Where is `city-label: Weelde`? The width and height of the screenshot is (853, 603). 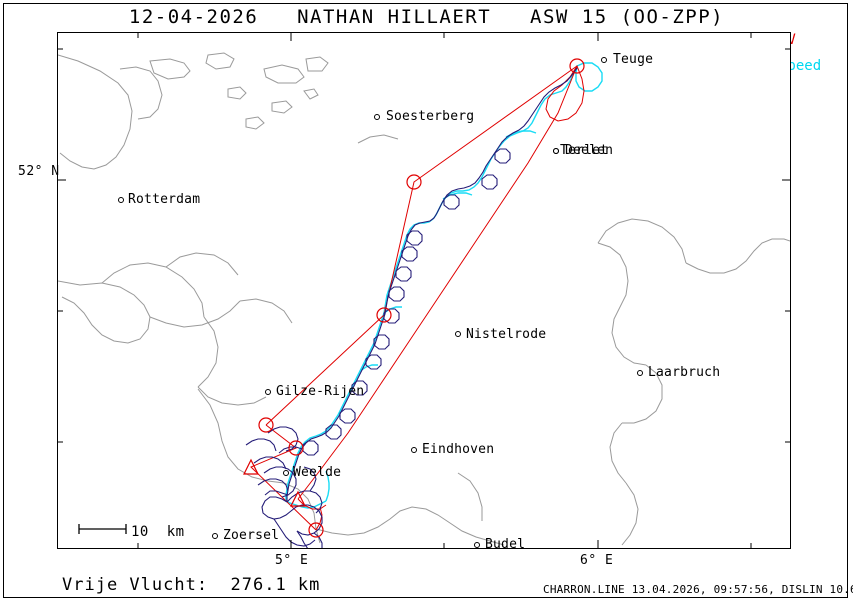 city-label: Weelde is located at coordinates (317, 472).